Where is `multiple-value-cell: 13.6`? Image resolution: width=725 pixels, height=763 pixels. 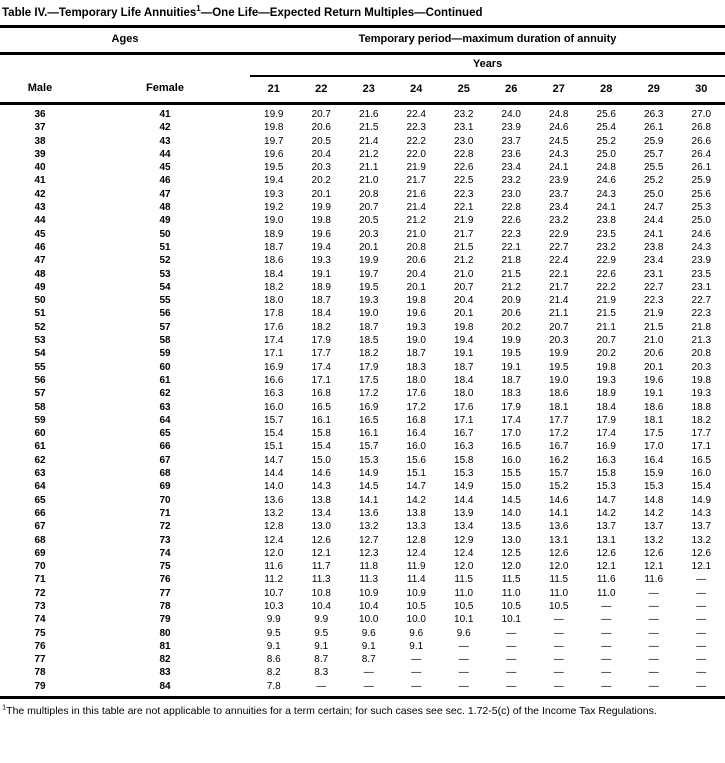
multiple-value-cell: 13.6 is located at coordinates (274, 500).